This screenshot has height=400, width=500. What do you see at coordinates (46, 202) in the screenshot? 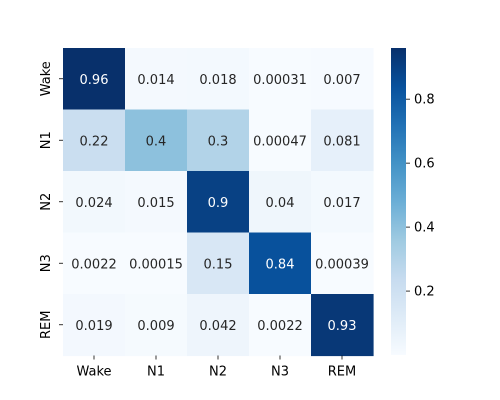
I see `y-tick-label: N2` at bounding box center [46, 202].